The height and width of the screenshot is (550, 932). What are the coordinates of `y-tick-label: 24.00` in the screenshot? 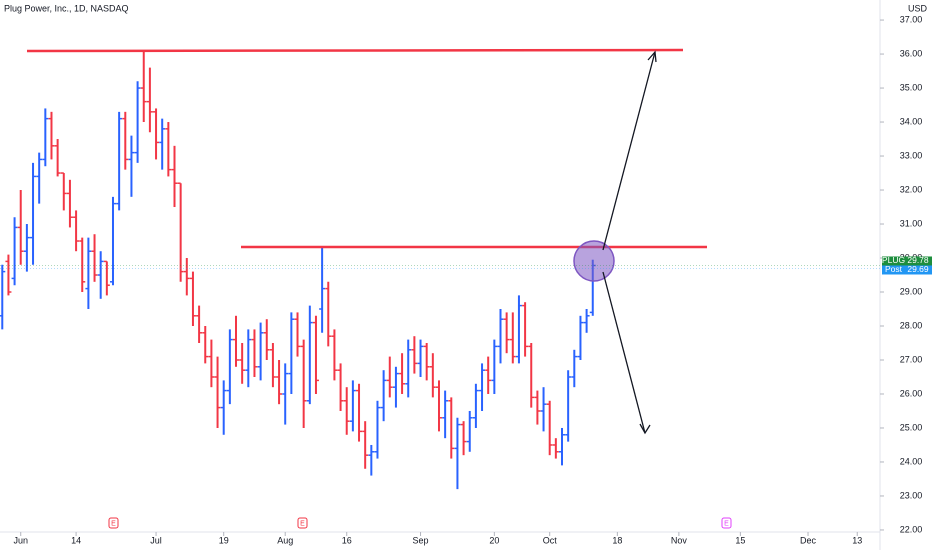 It's located at (911, 461).